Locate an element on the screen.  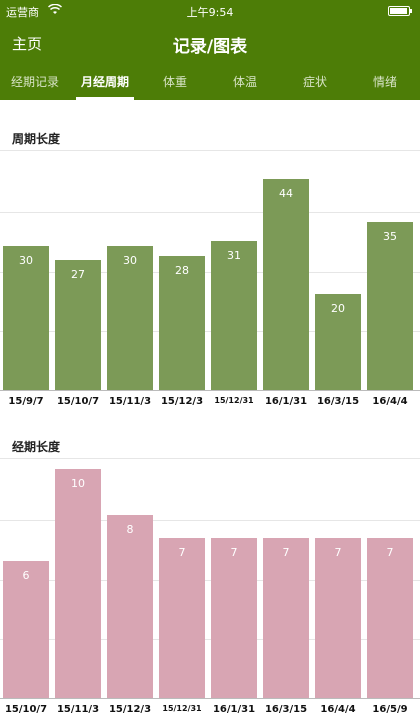
tab-period-records: 经期记录 is located at coordinates (34, 82).